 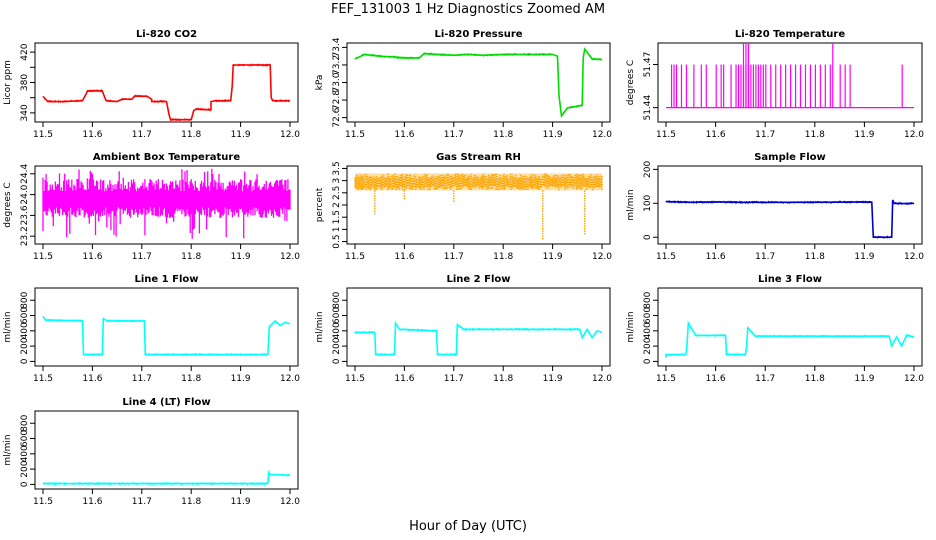 I want to click on y-tick-label: 2, so click(x=337, y=205).